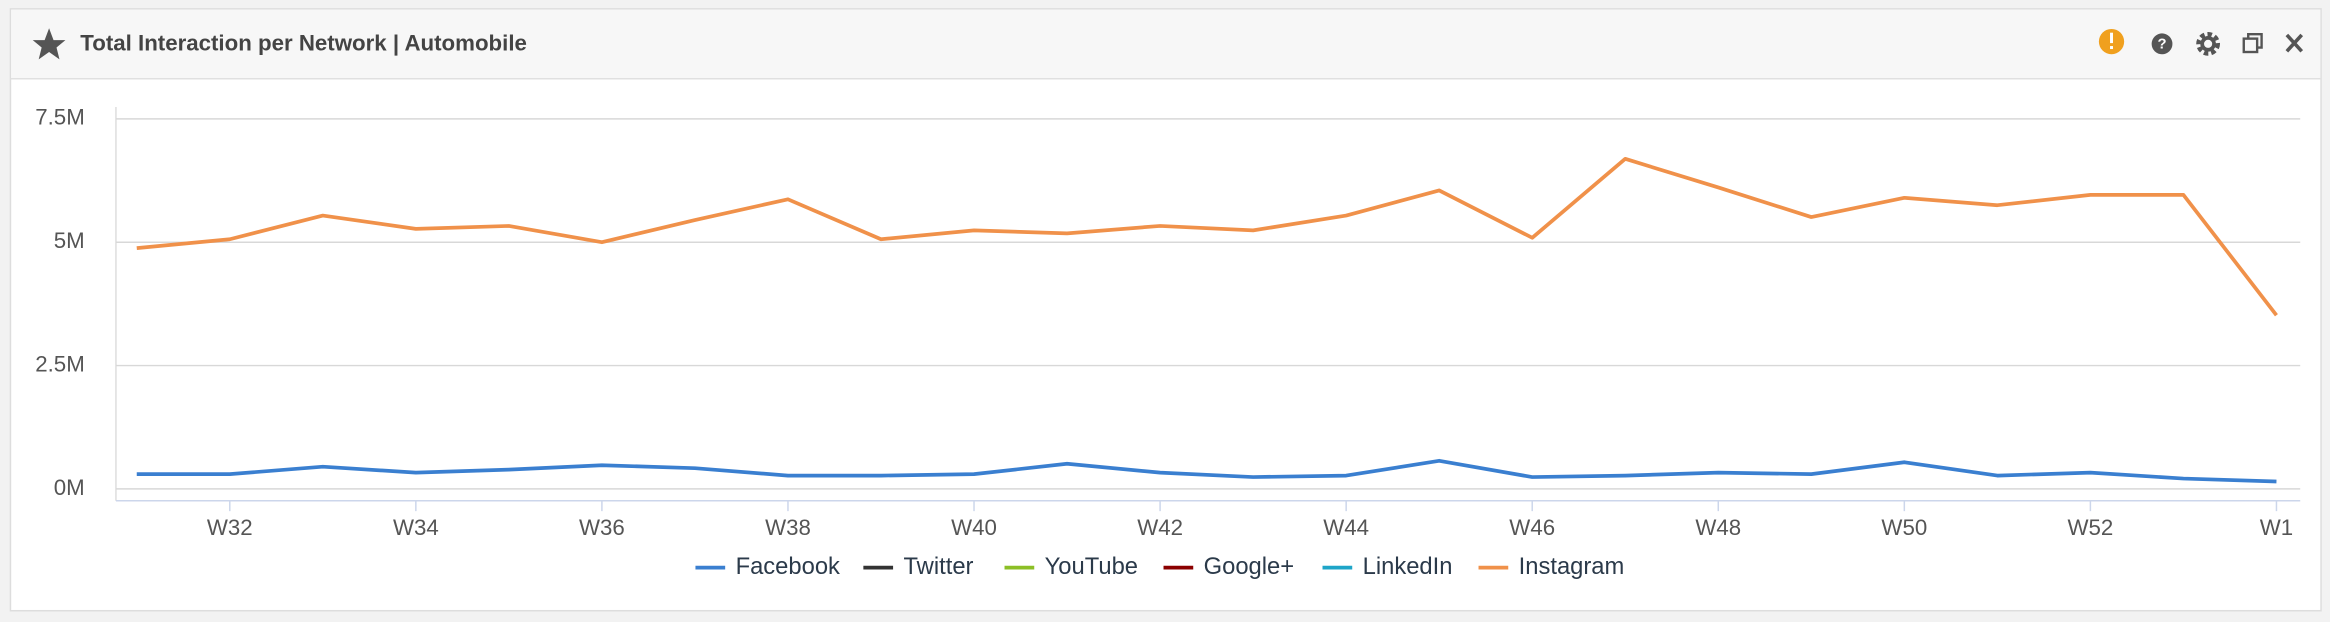 The height and width of the screenshot is (622, 2330). What do you see at coordinates (1718, 527) in the screenshot?
I see `x-tick-label: W48` at bounding box center [1718, 527].